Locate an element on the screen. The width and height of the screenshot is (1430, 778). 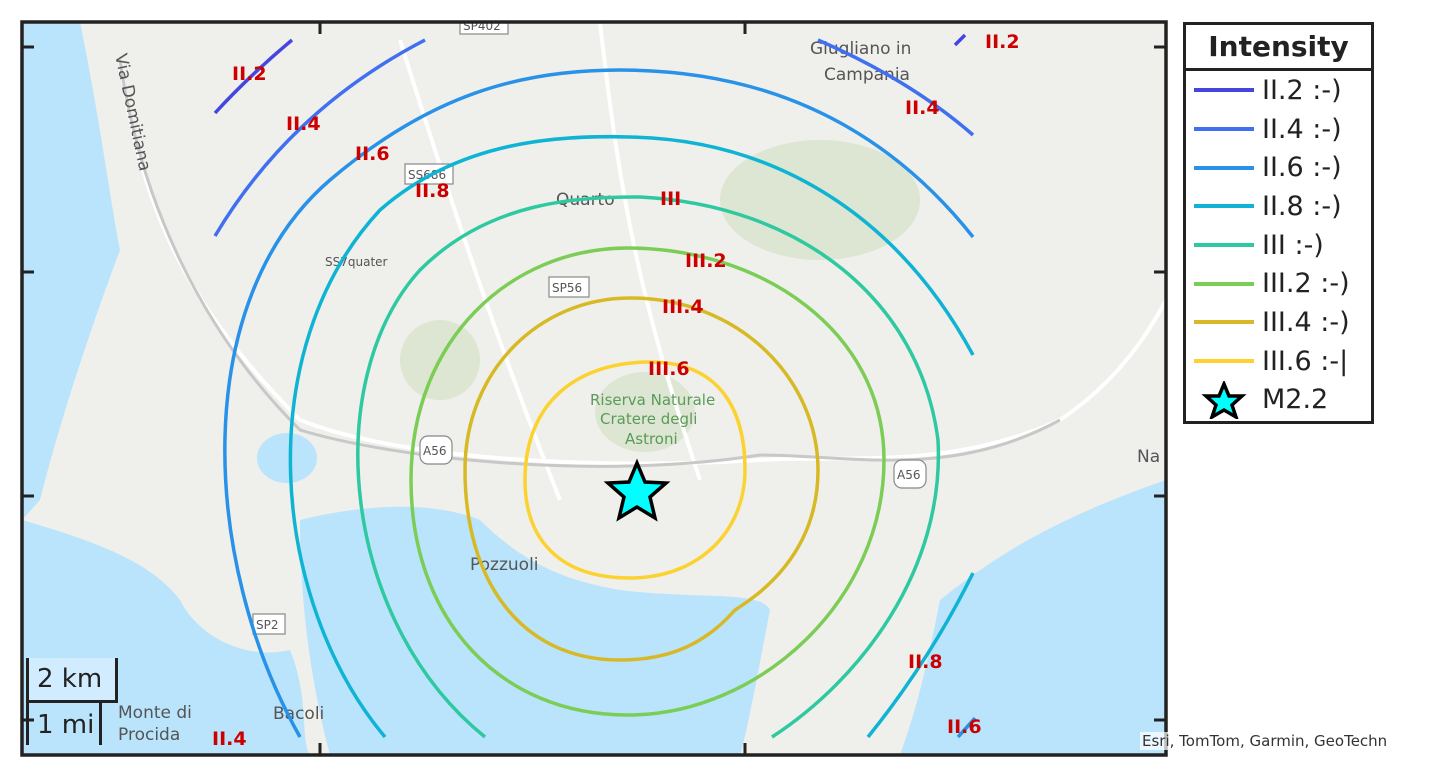
green-areas is located at coordinates (660, 296).